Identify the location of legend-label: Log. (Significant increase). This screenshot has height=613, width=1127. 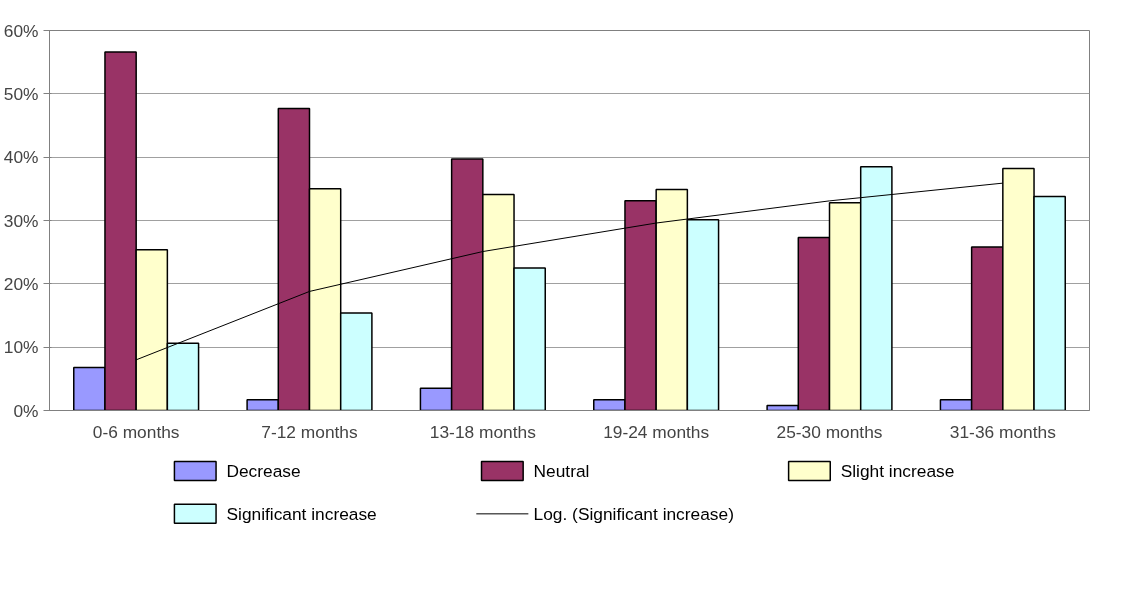
(633, 513).